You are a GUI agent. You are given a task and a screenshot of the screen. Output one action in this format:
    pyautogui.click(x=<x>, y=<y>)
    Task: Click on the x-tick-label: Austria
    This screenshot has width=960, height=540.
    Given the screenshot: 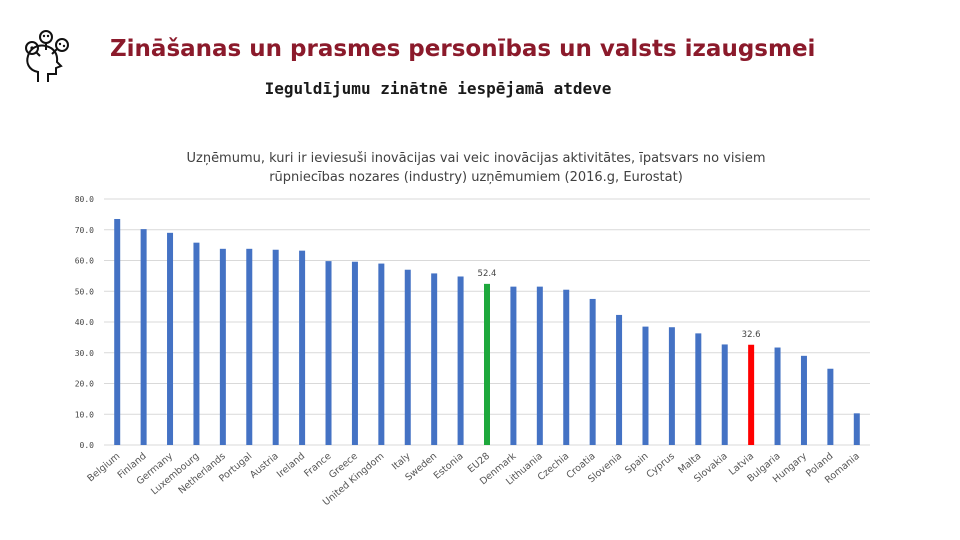 What is the action you would take?
    pyautogui.click(x=264, y=466)
    